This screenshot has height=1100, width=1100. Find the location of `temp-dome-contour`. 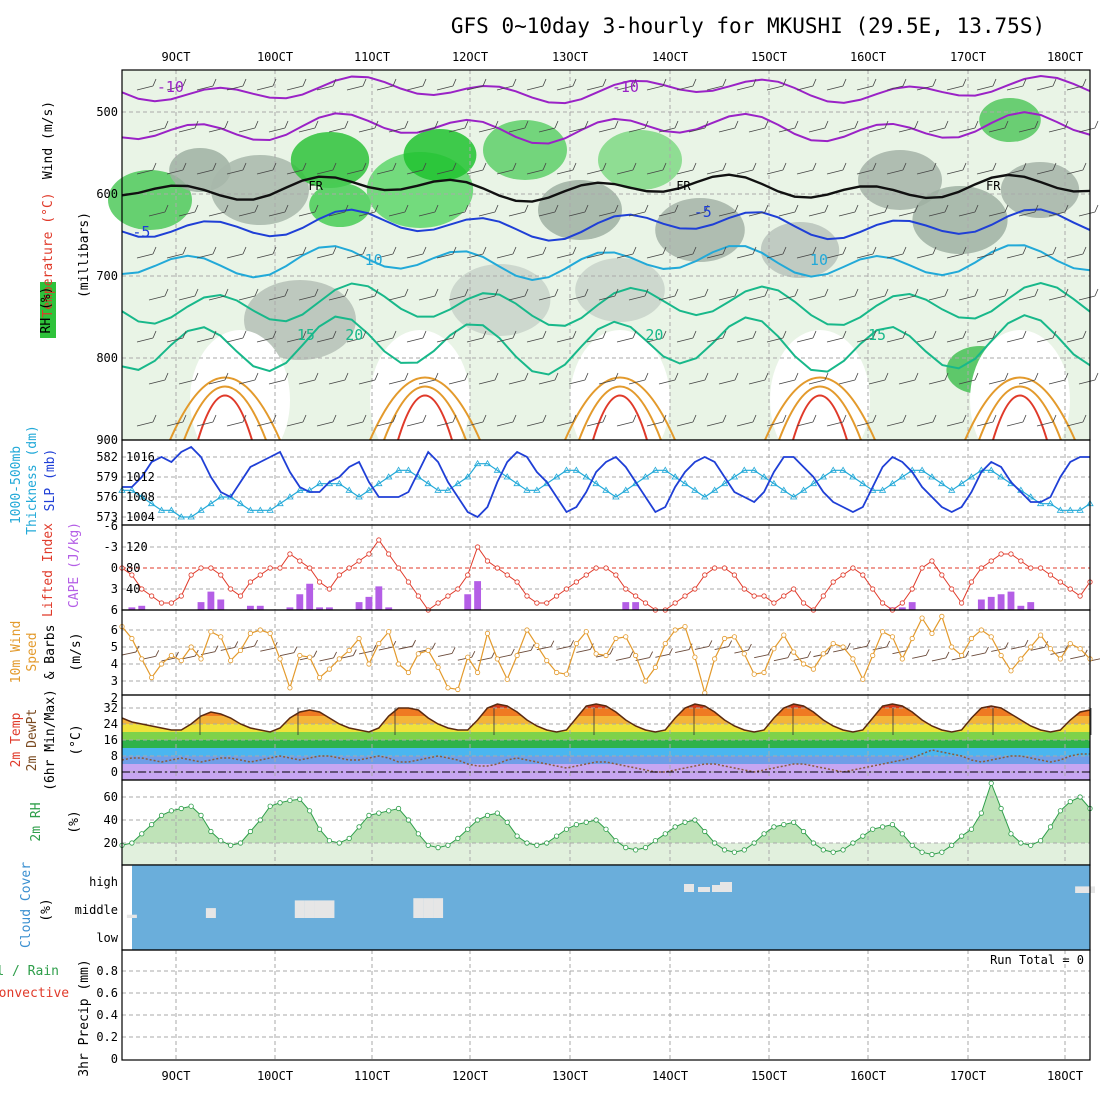

temp-dome-contour is located at coordinates (620, 413).